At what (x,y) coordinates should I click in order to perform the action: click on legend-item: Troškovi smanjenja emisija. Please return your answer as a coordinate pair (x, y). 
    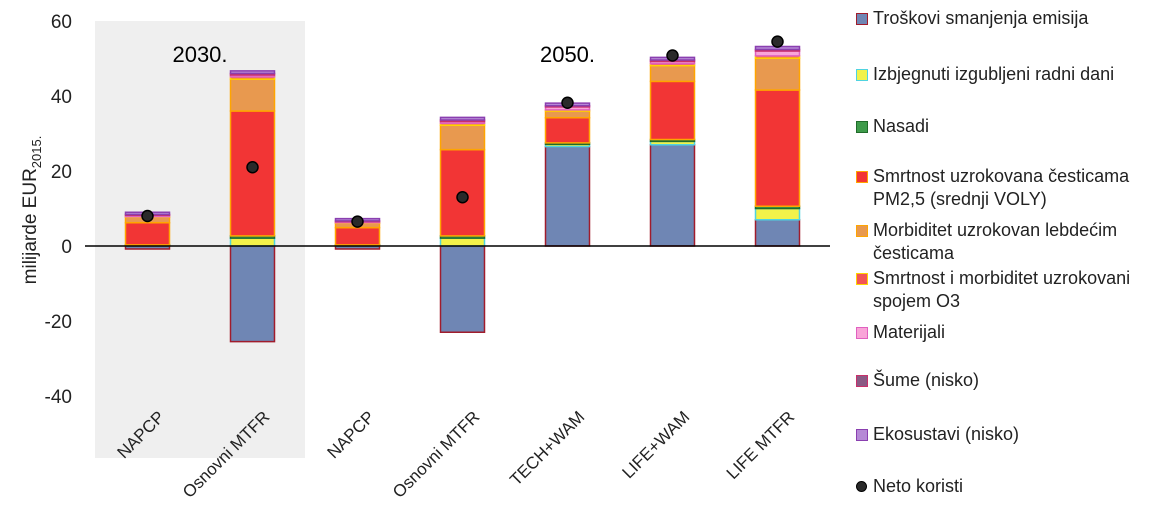
    Looking at the image, I should click on (1006, 18).